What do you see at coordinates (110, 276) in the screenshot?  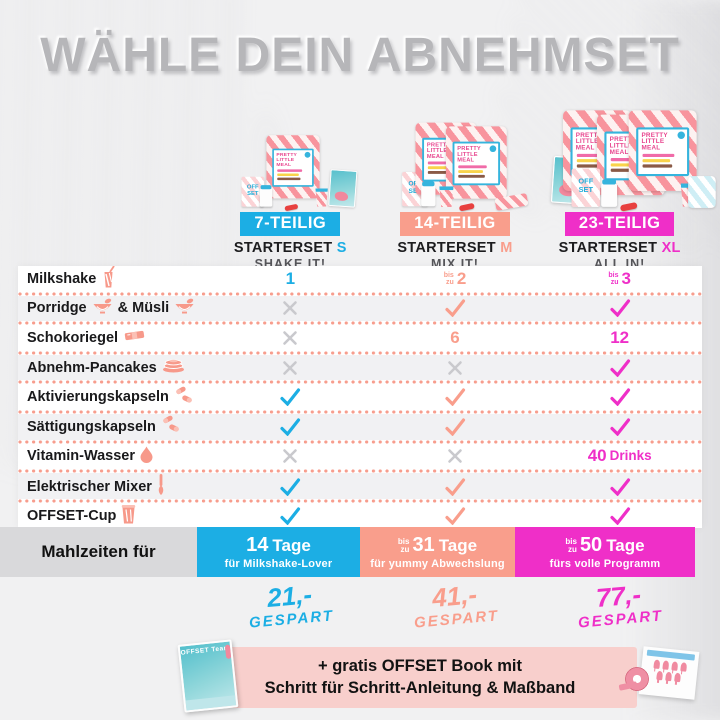 I see `milkshake-icon` at bounding box center [110, 276].